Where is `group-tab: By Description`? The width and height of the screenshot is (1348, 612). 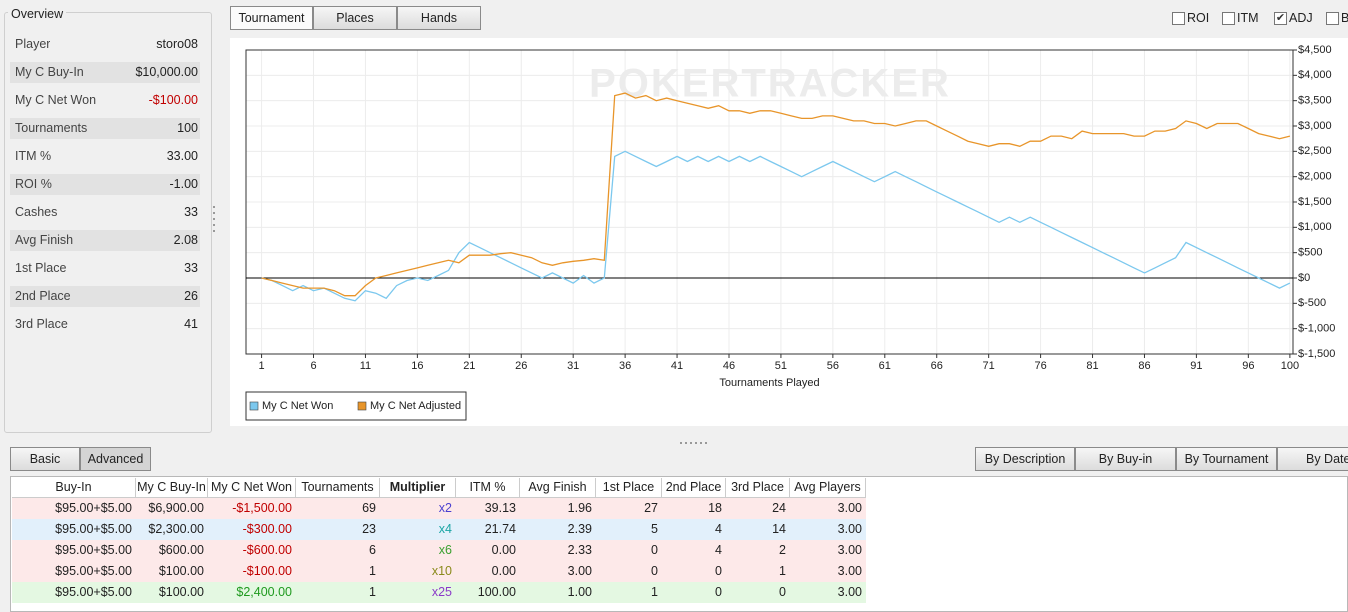 group-tab: By Description is located at coordinates (1025, 459).